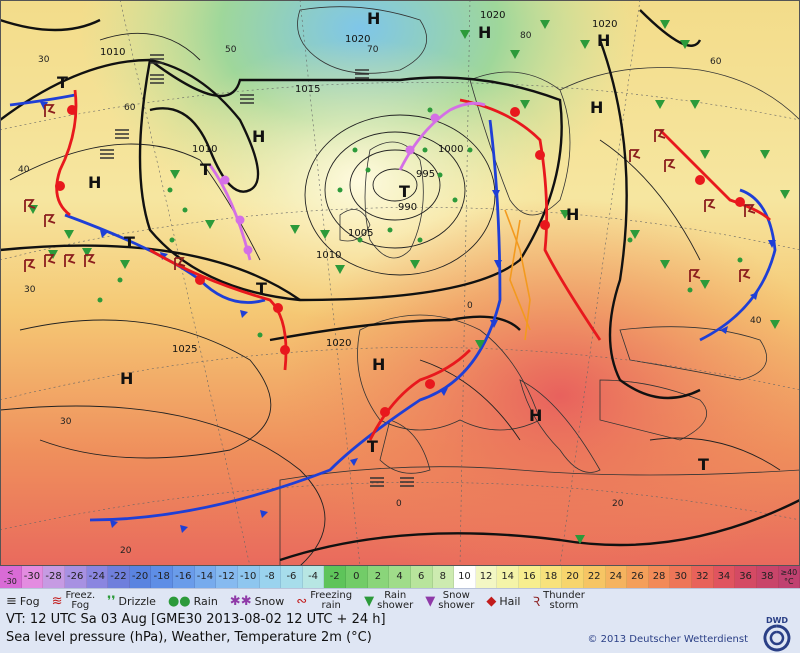  Describe the element at coordinates (302, 601) in the screenshot. I see `freezing-rain-icon: ∾` at that location.